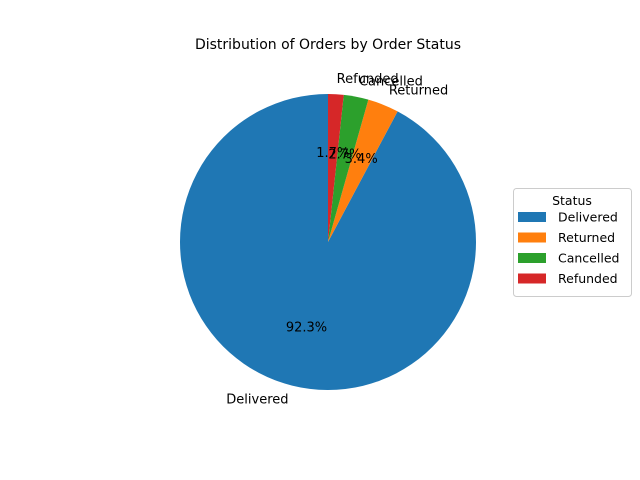  I want to click on legend-swatch-delivered, so click(532, 217).